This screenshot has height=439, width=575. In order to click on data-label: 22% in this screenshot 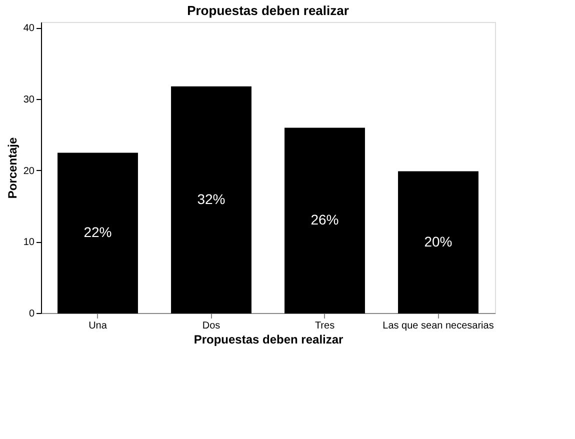, I will do `click(98, 232)`.